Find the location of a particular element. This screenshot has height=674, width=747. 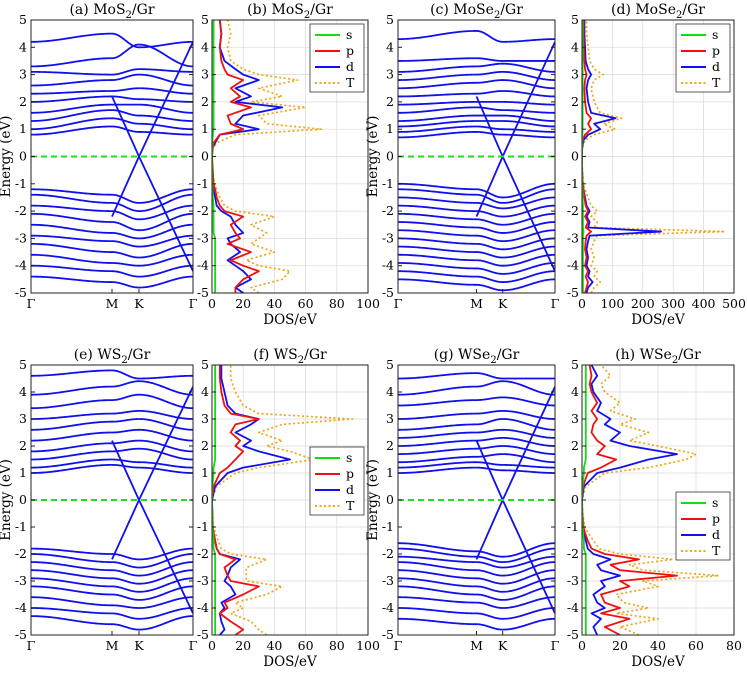

panel-title: (e) WS2/Gr is located at coordinates (112, 356).